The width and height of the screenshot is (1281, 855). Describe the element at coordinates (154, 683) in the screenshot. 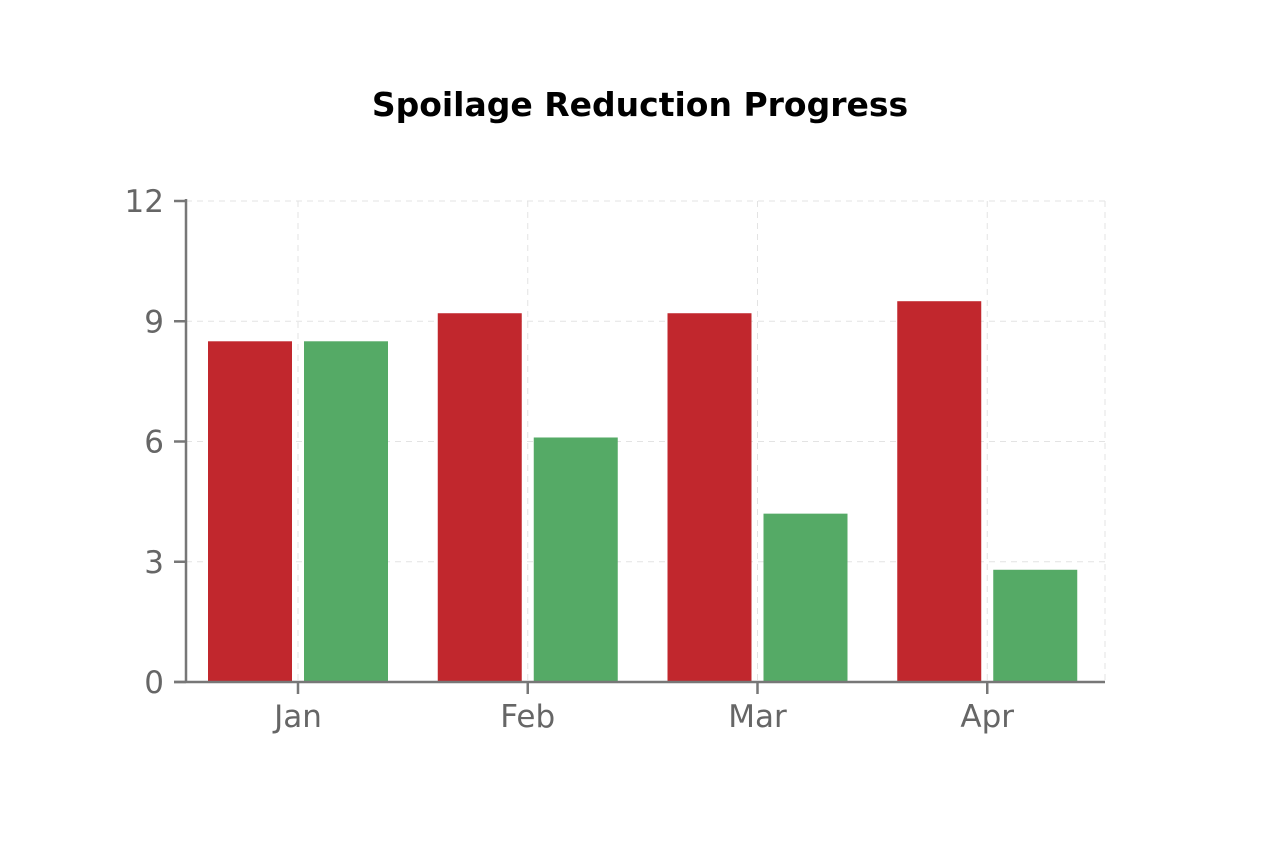

I see `y-tick-label: 0` at that location.